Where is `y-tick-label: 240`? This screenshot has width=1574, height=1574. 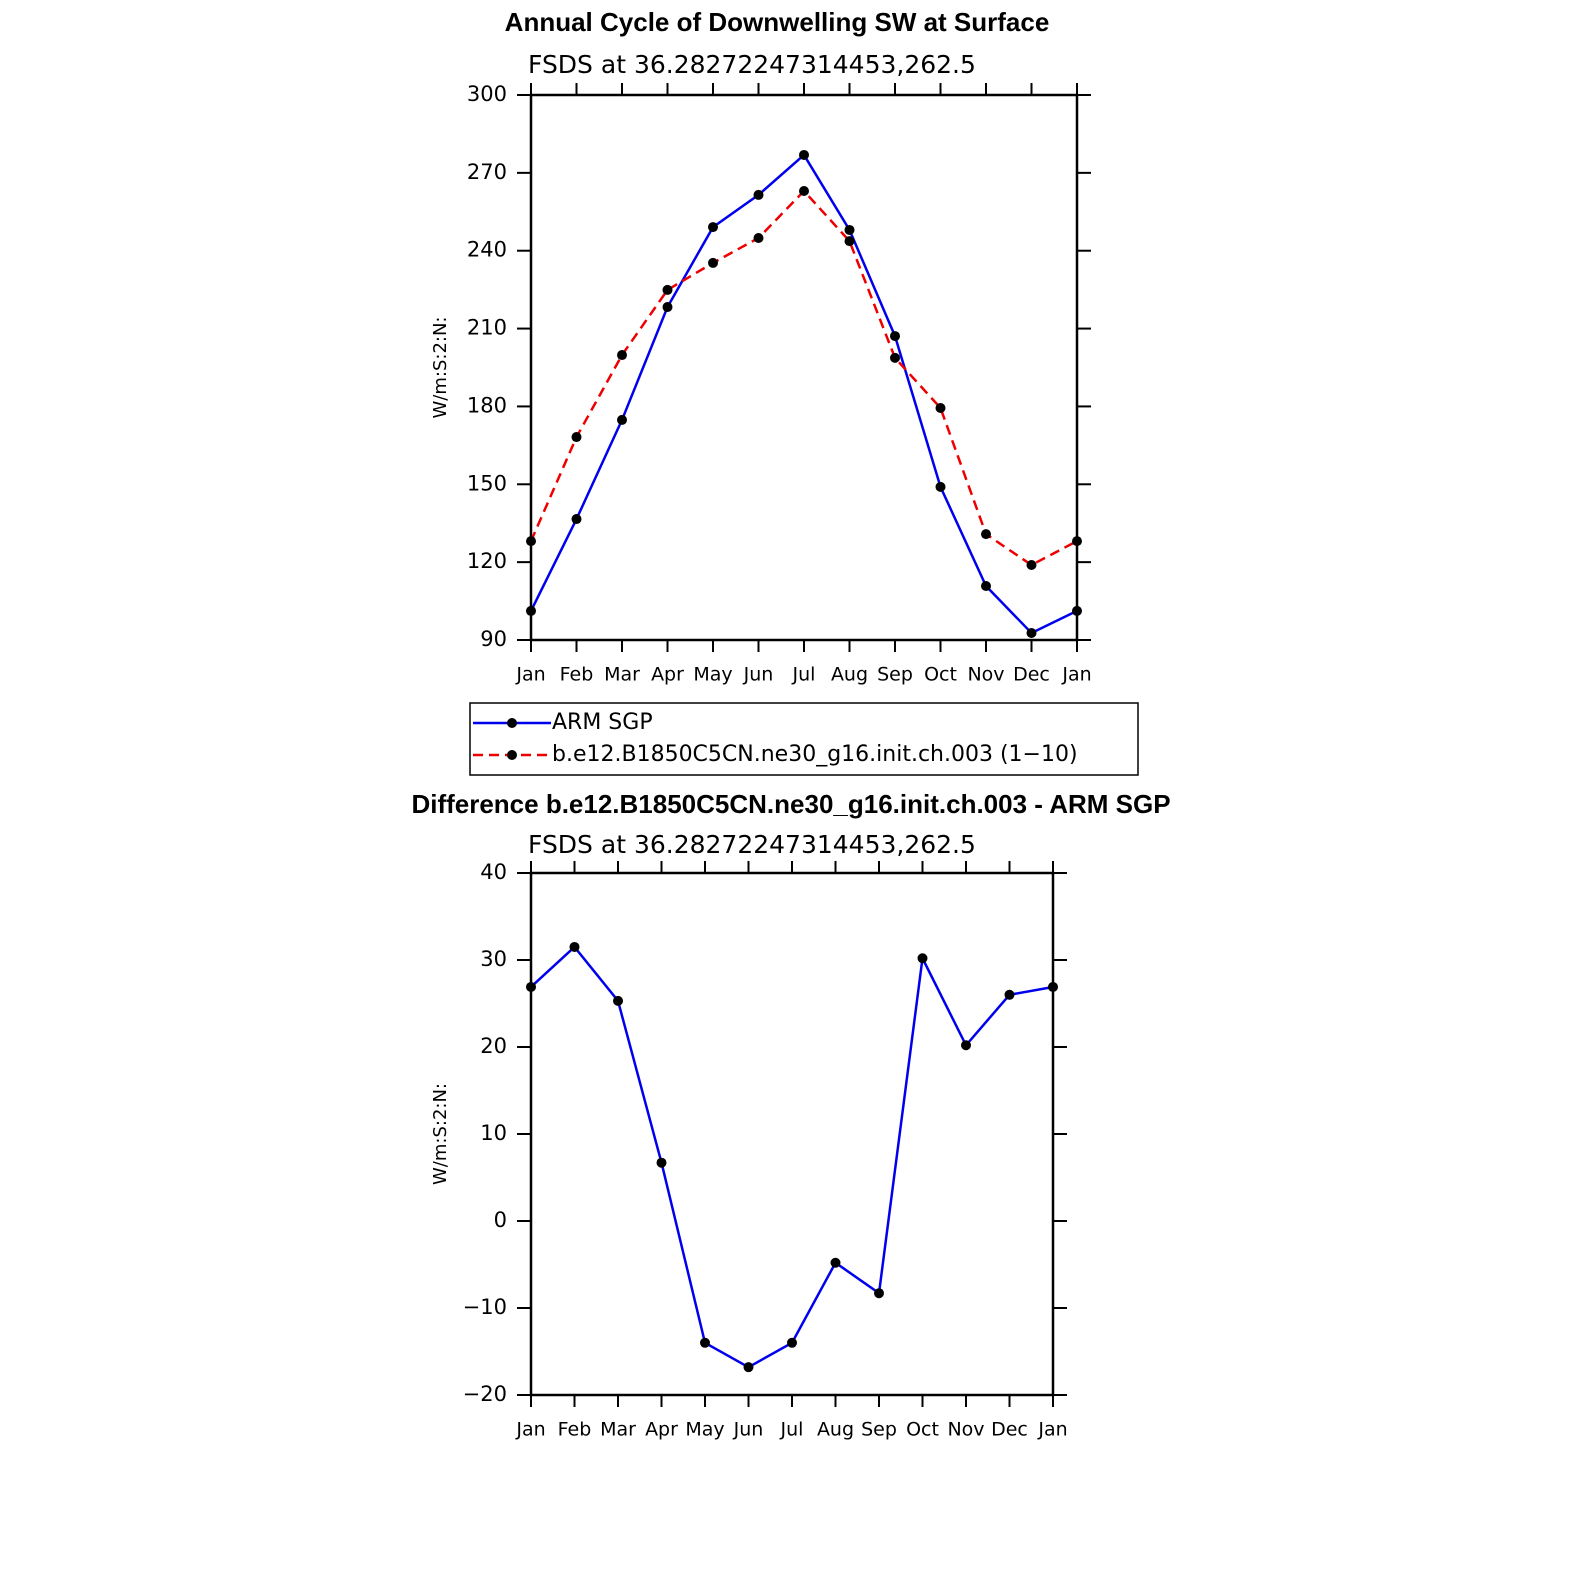 y-tick-label: 240 is located at coordinates (487, 250).